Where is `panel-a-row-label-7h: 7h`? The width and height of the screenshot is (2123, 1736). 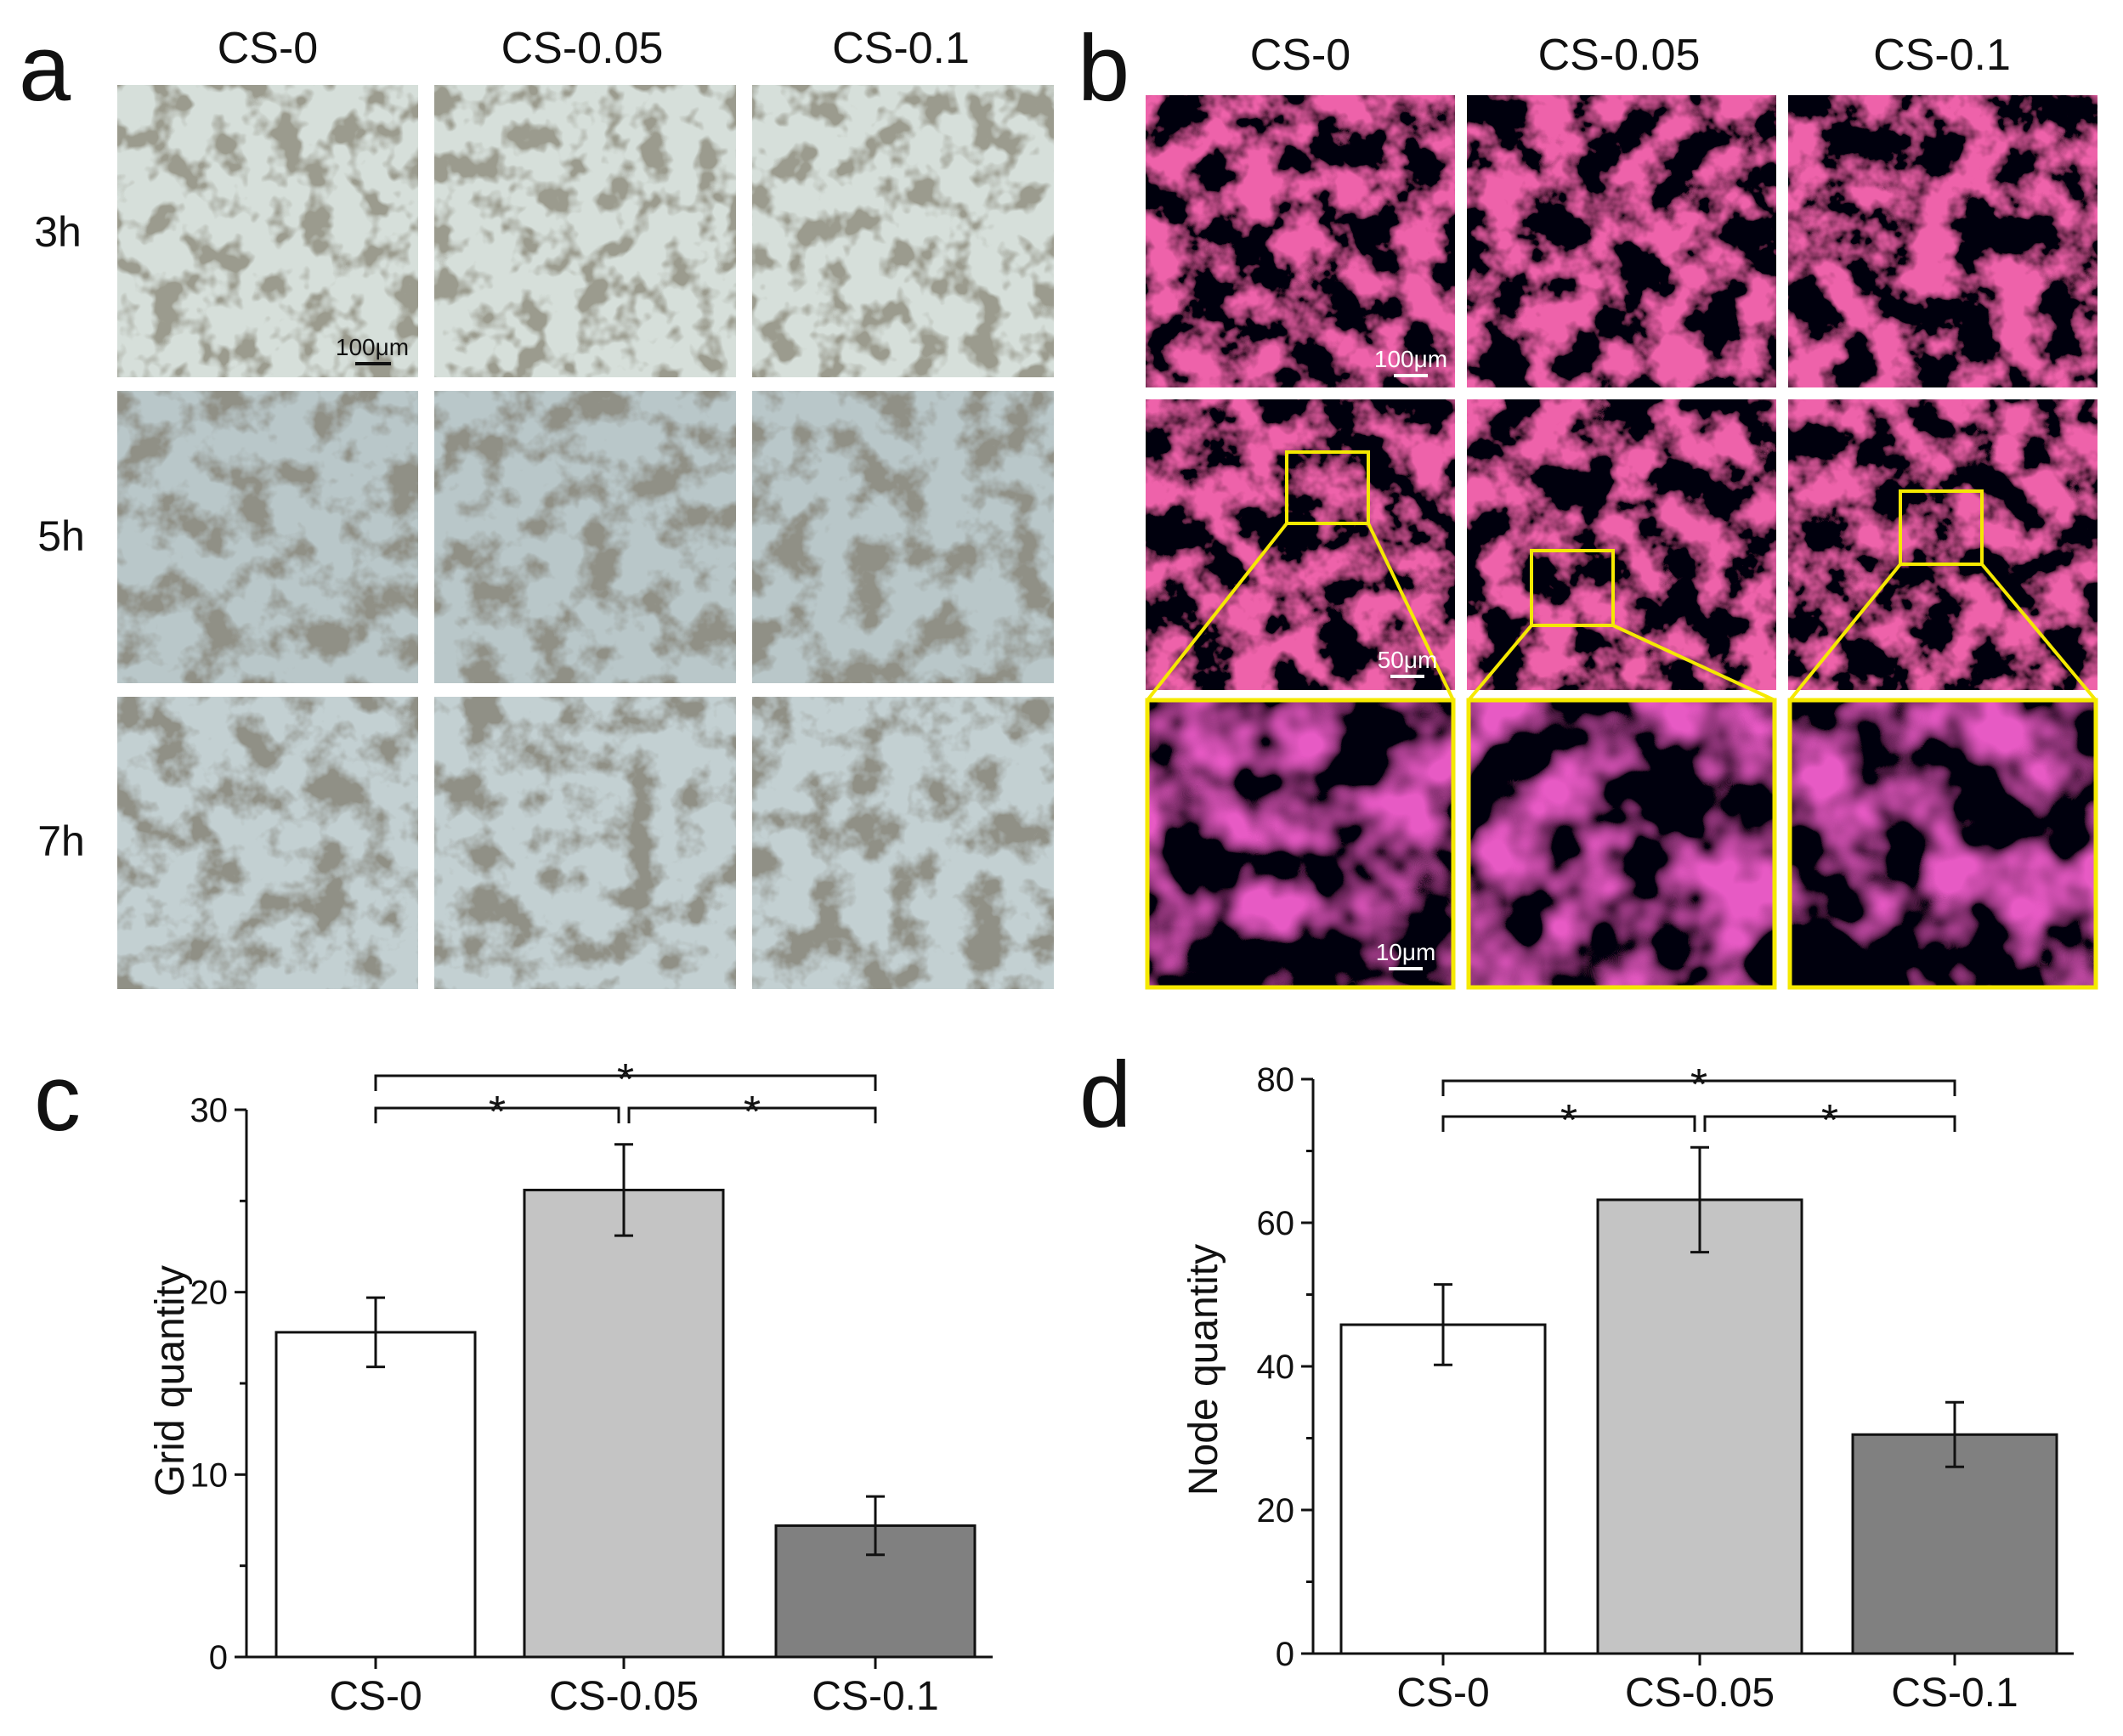
panel-a-row-label-7h: 7h is located at coordinates (61, 841).